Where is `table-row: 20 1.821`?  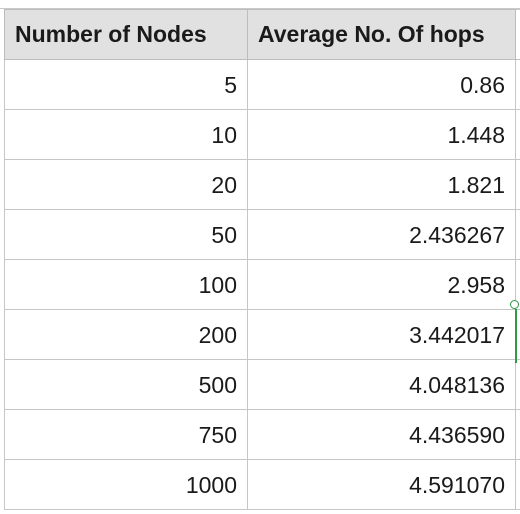
table-row: 20 1.821 is located at coordinates (262, 184).